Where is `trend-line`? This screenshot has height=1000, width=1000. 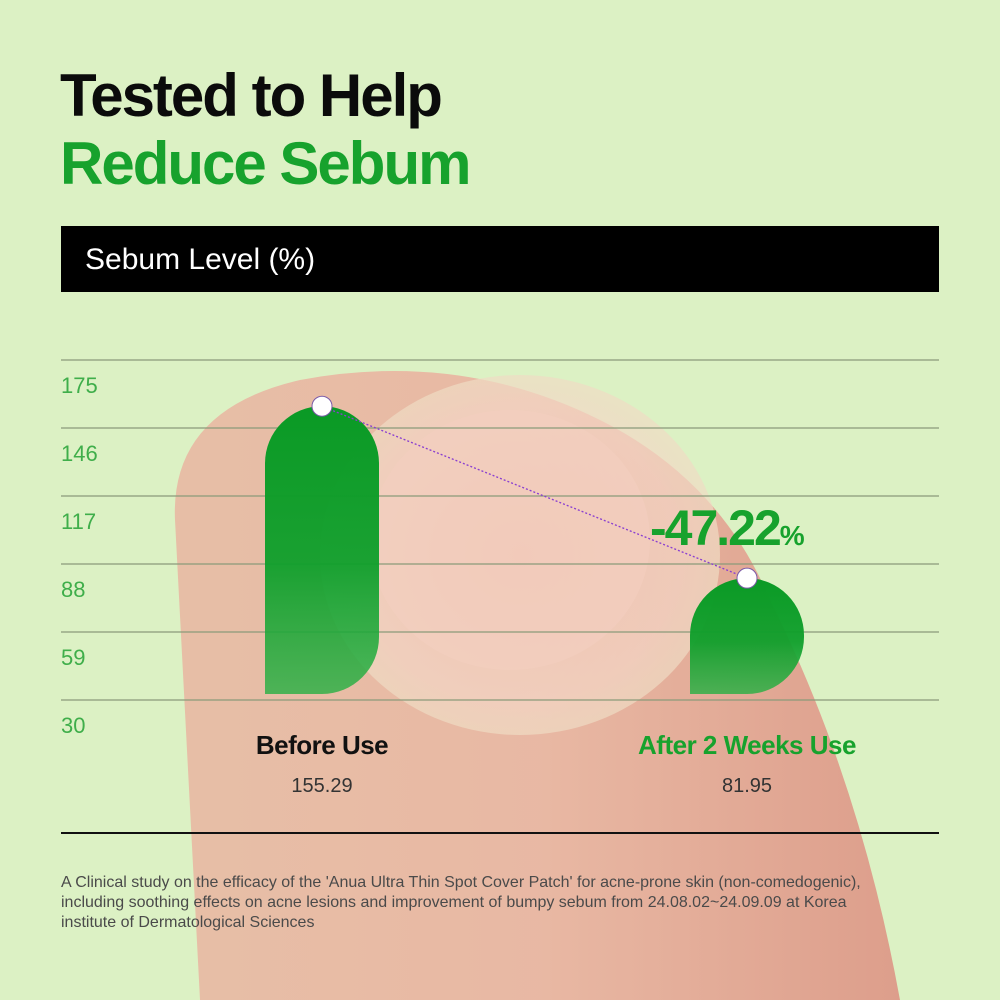
trend-line is located at coordinates (534, 492).